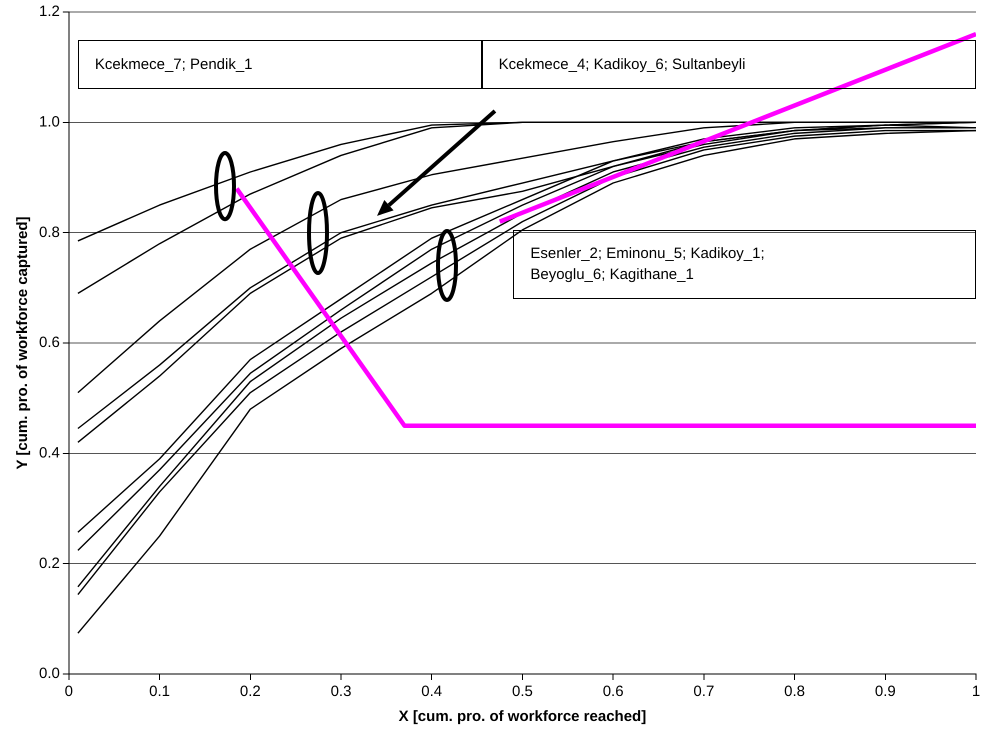 This screenshot has height=740, width=998. What do you see at coordinates (744, 264) in the screenshot?
I see `annotation: Esenler_2; Eminonu_5; Kadikoy_1; Beyoglu_6; Kagithane_1` at bounding box center [744, 264].